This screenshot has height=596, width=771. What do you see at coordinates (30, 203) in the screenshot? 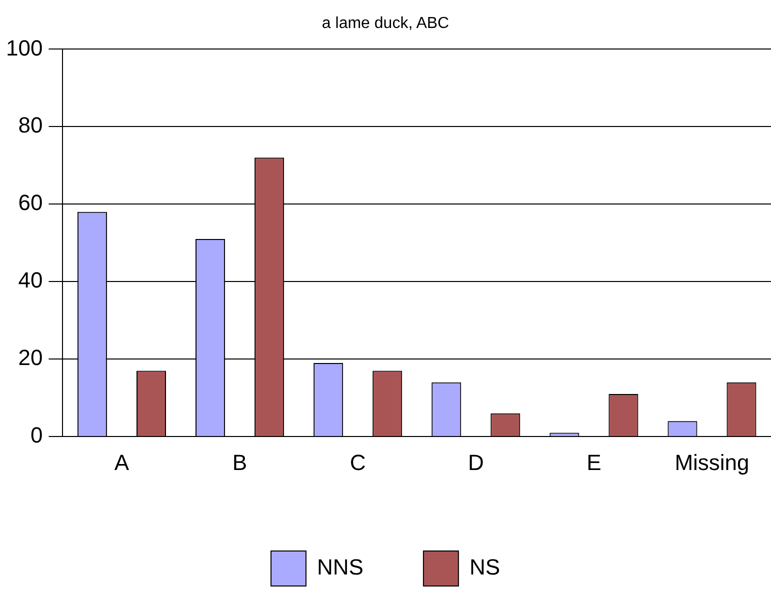
I see `y-tick-label: 60` at bounding box center [30, 203].